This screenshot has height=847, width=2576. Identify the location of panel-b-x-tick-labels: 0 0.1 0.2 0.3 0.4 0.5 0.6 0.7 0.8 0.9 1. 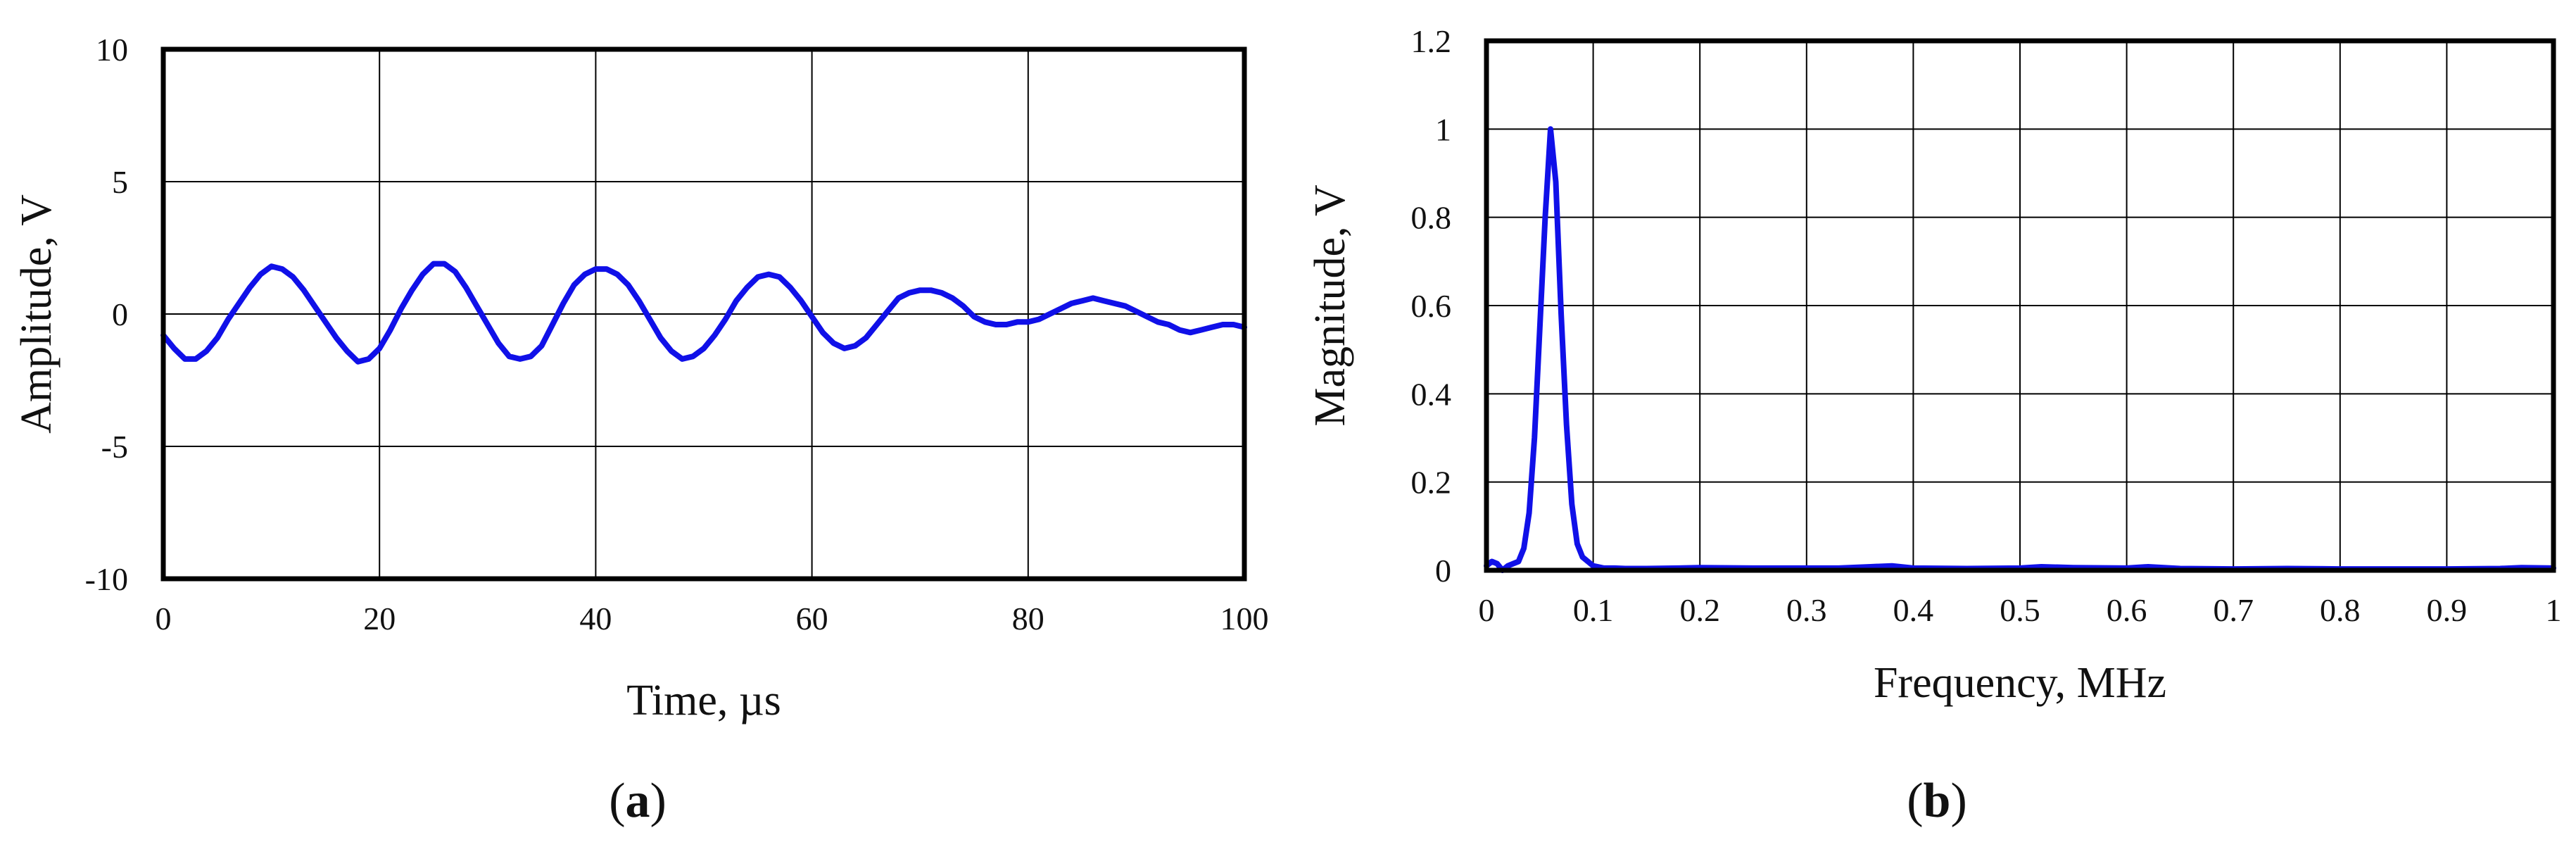
(2020, 610).